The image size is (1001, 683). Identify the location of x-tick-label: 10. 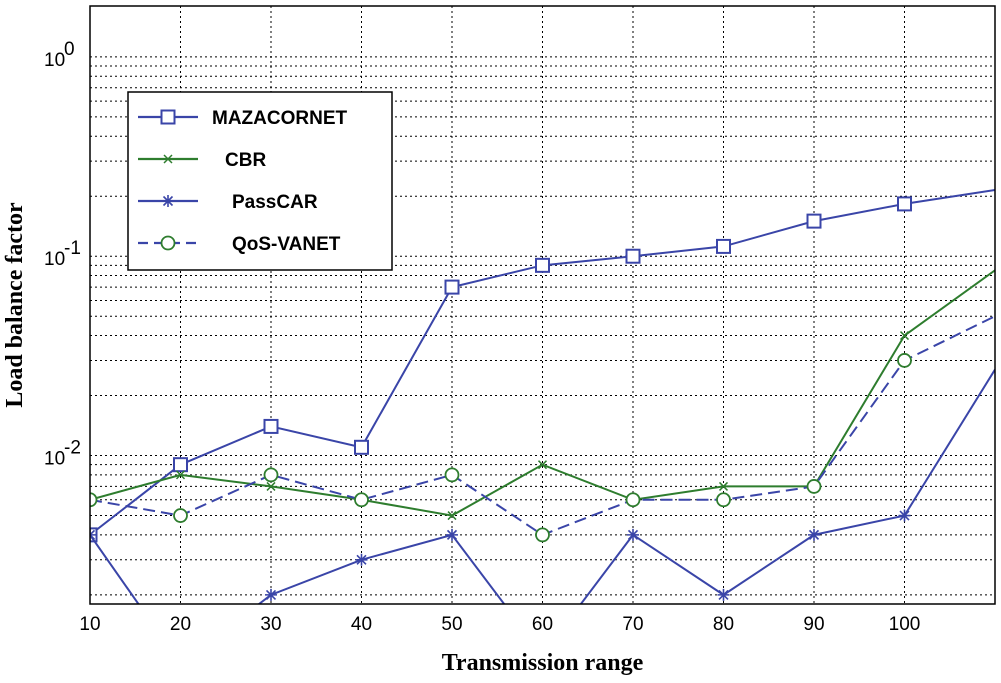
(89, 624).